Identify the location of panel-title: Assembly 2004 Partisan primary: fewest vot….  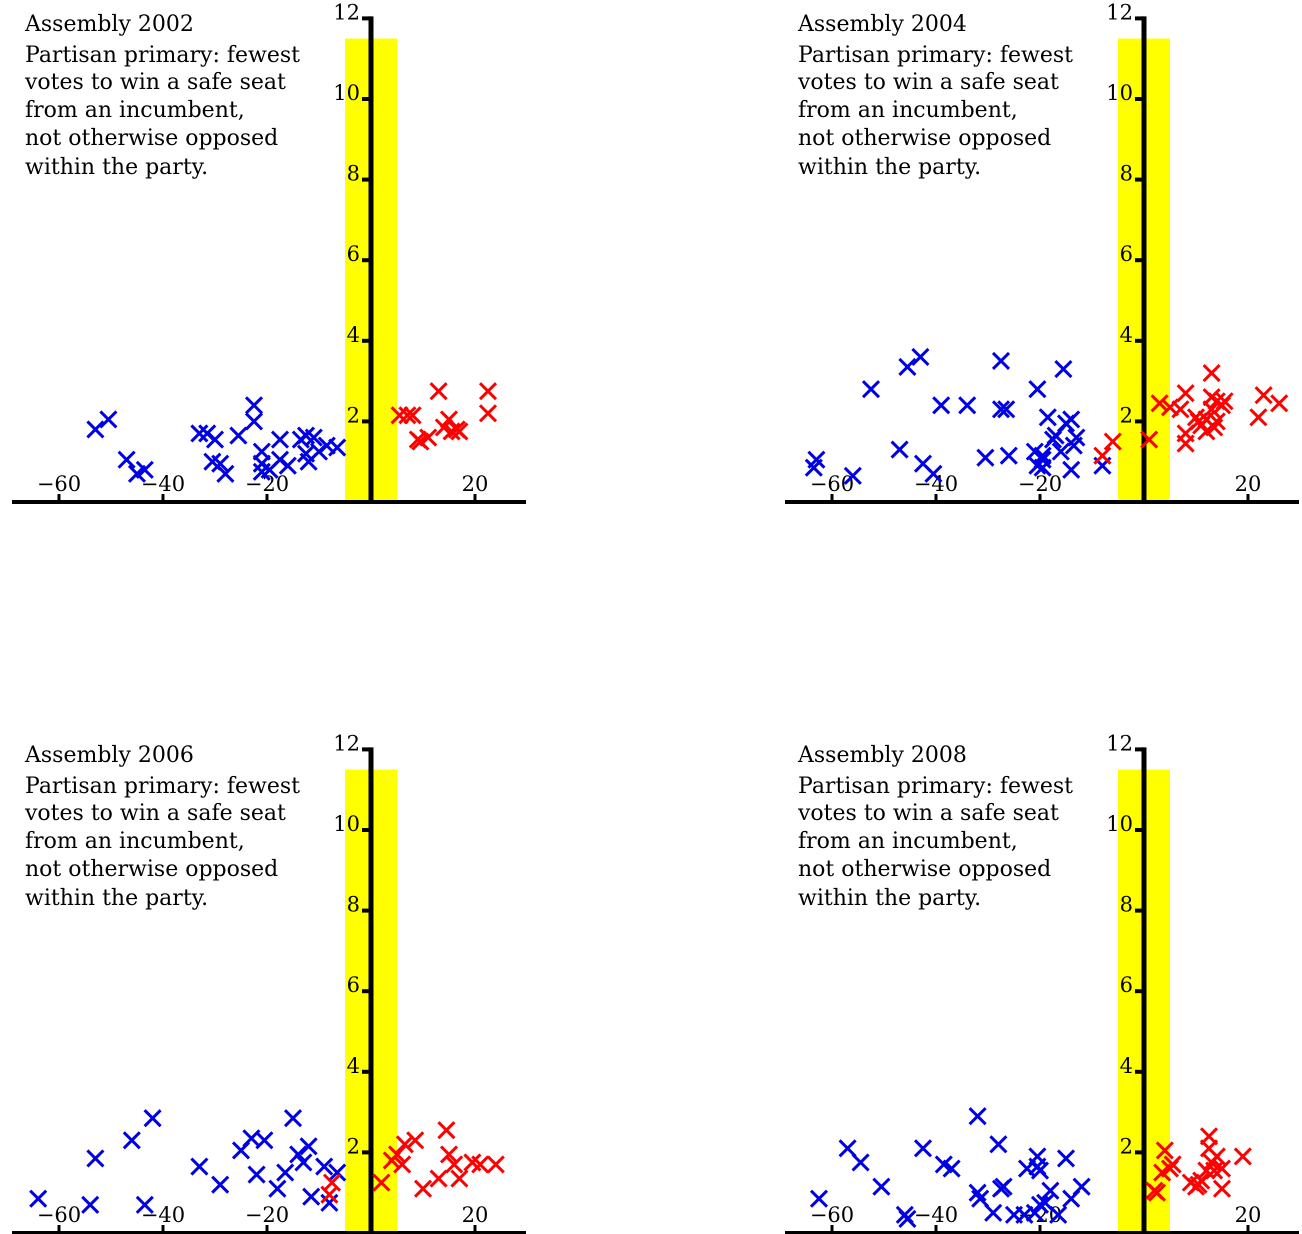
(935, 96).